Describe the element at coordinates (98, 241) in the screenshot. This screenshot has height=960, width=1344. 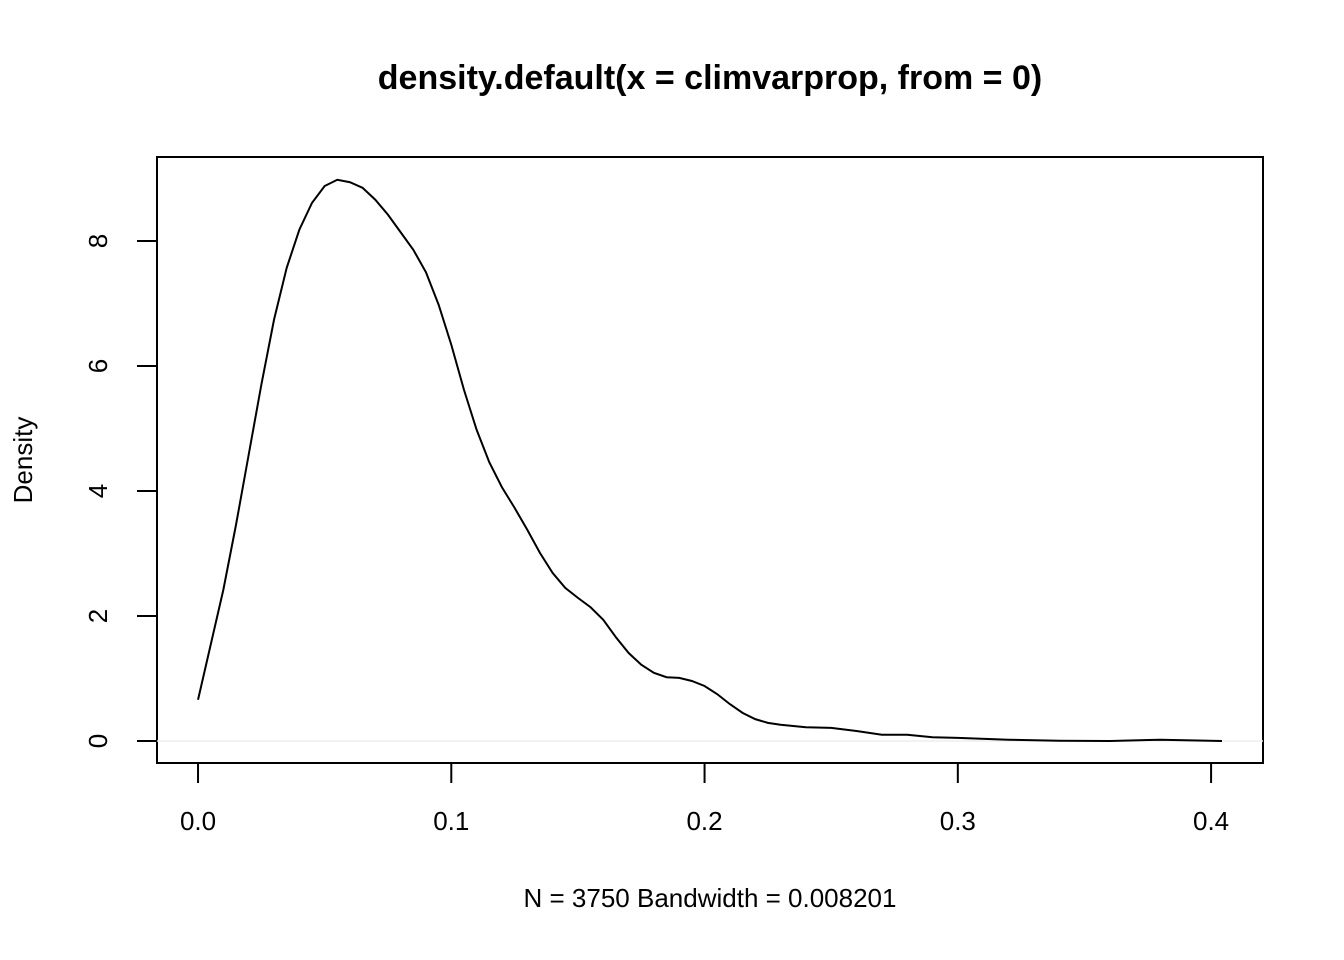
I see `y-tick-label: 8` at that location.